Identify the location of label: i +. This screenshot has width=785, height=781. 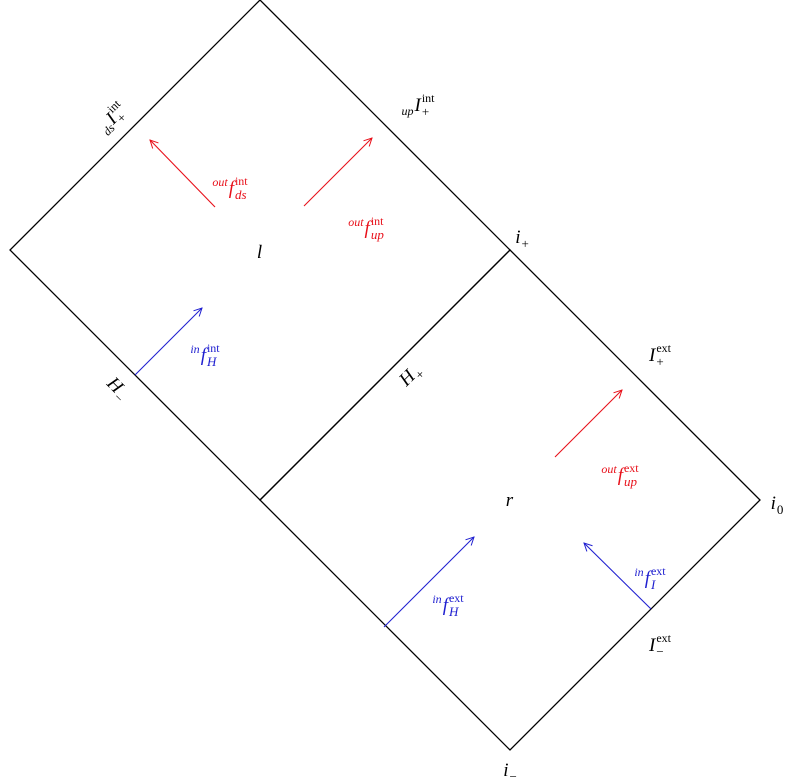
(522, 239).